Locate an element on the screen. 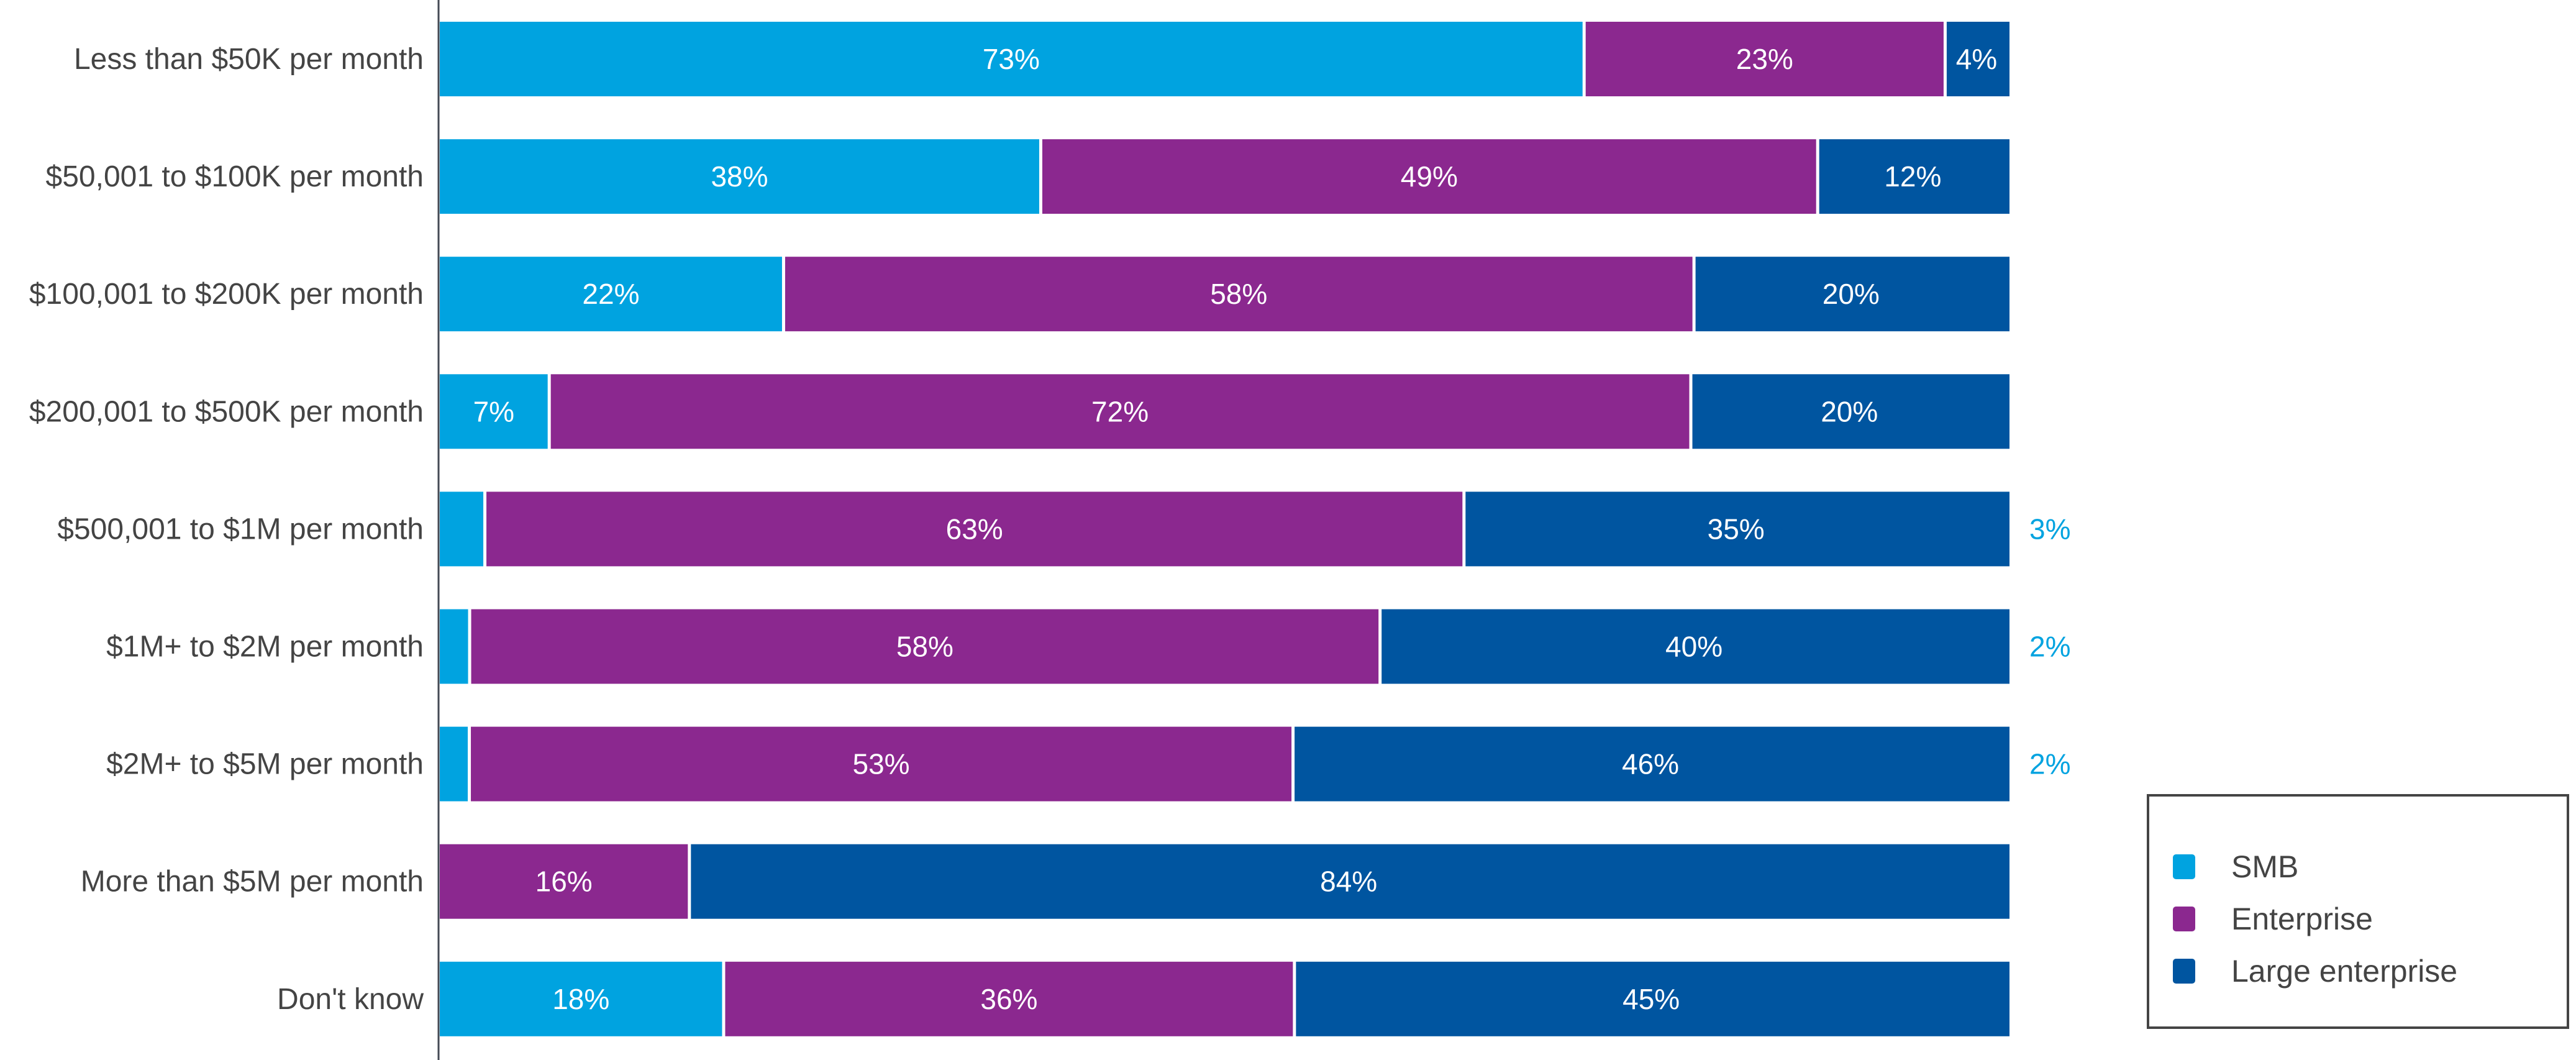 This screenshot has height=1060, width=2576. data-label: 35% is located at coordinates (1736, 529).